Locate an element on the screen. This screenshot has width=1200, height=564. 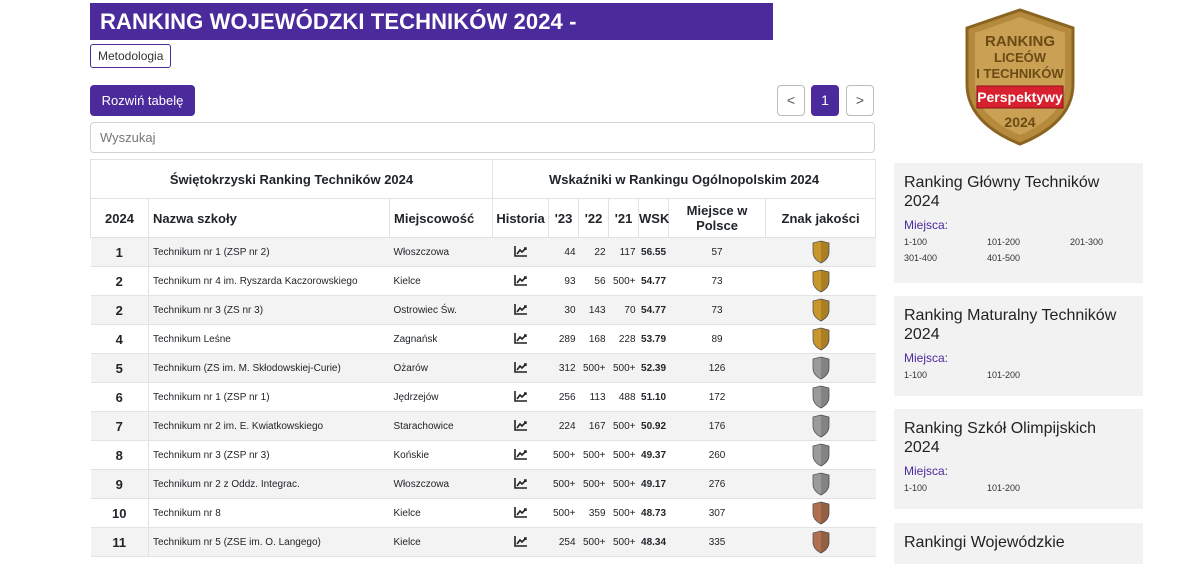
place-2022-cell: 167 is located at coordinates (593, 426).